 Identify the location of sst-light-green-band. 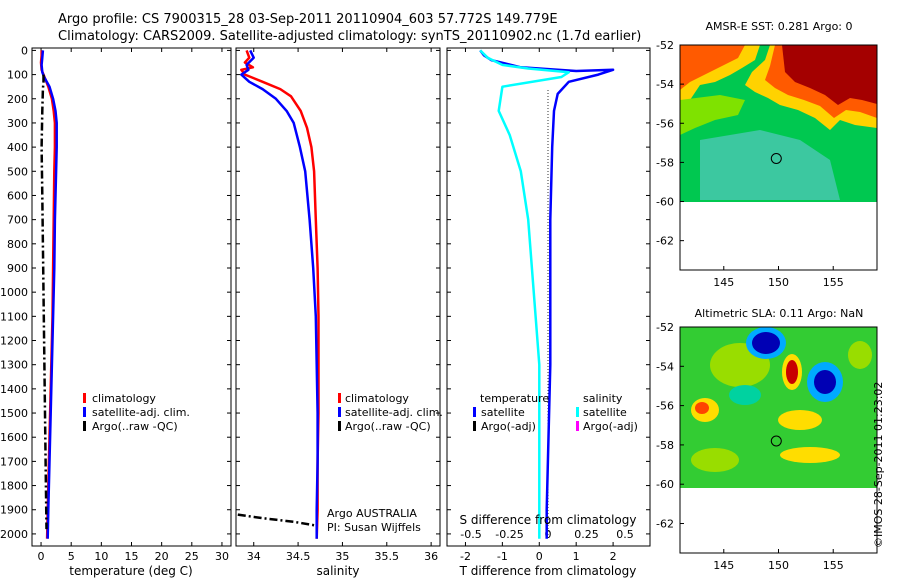
(712, 115).